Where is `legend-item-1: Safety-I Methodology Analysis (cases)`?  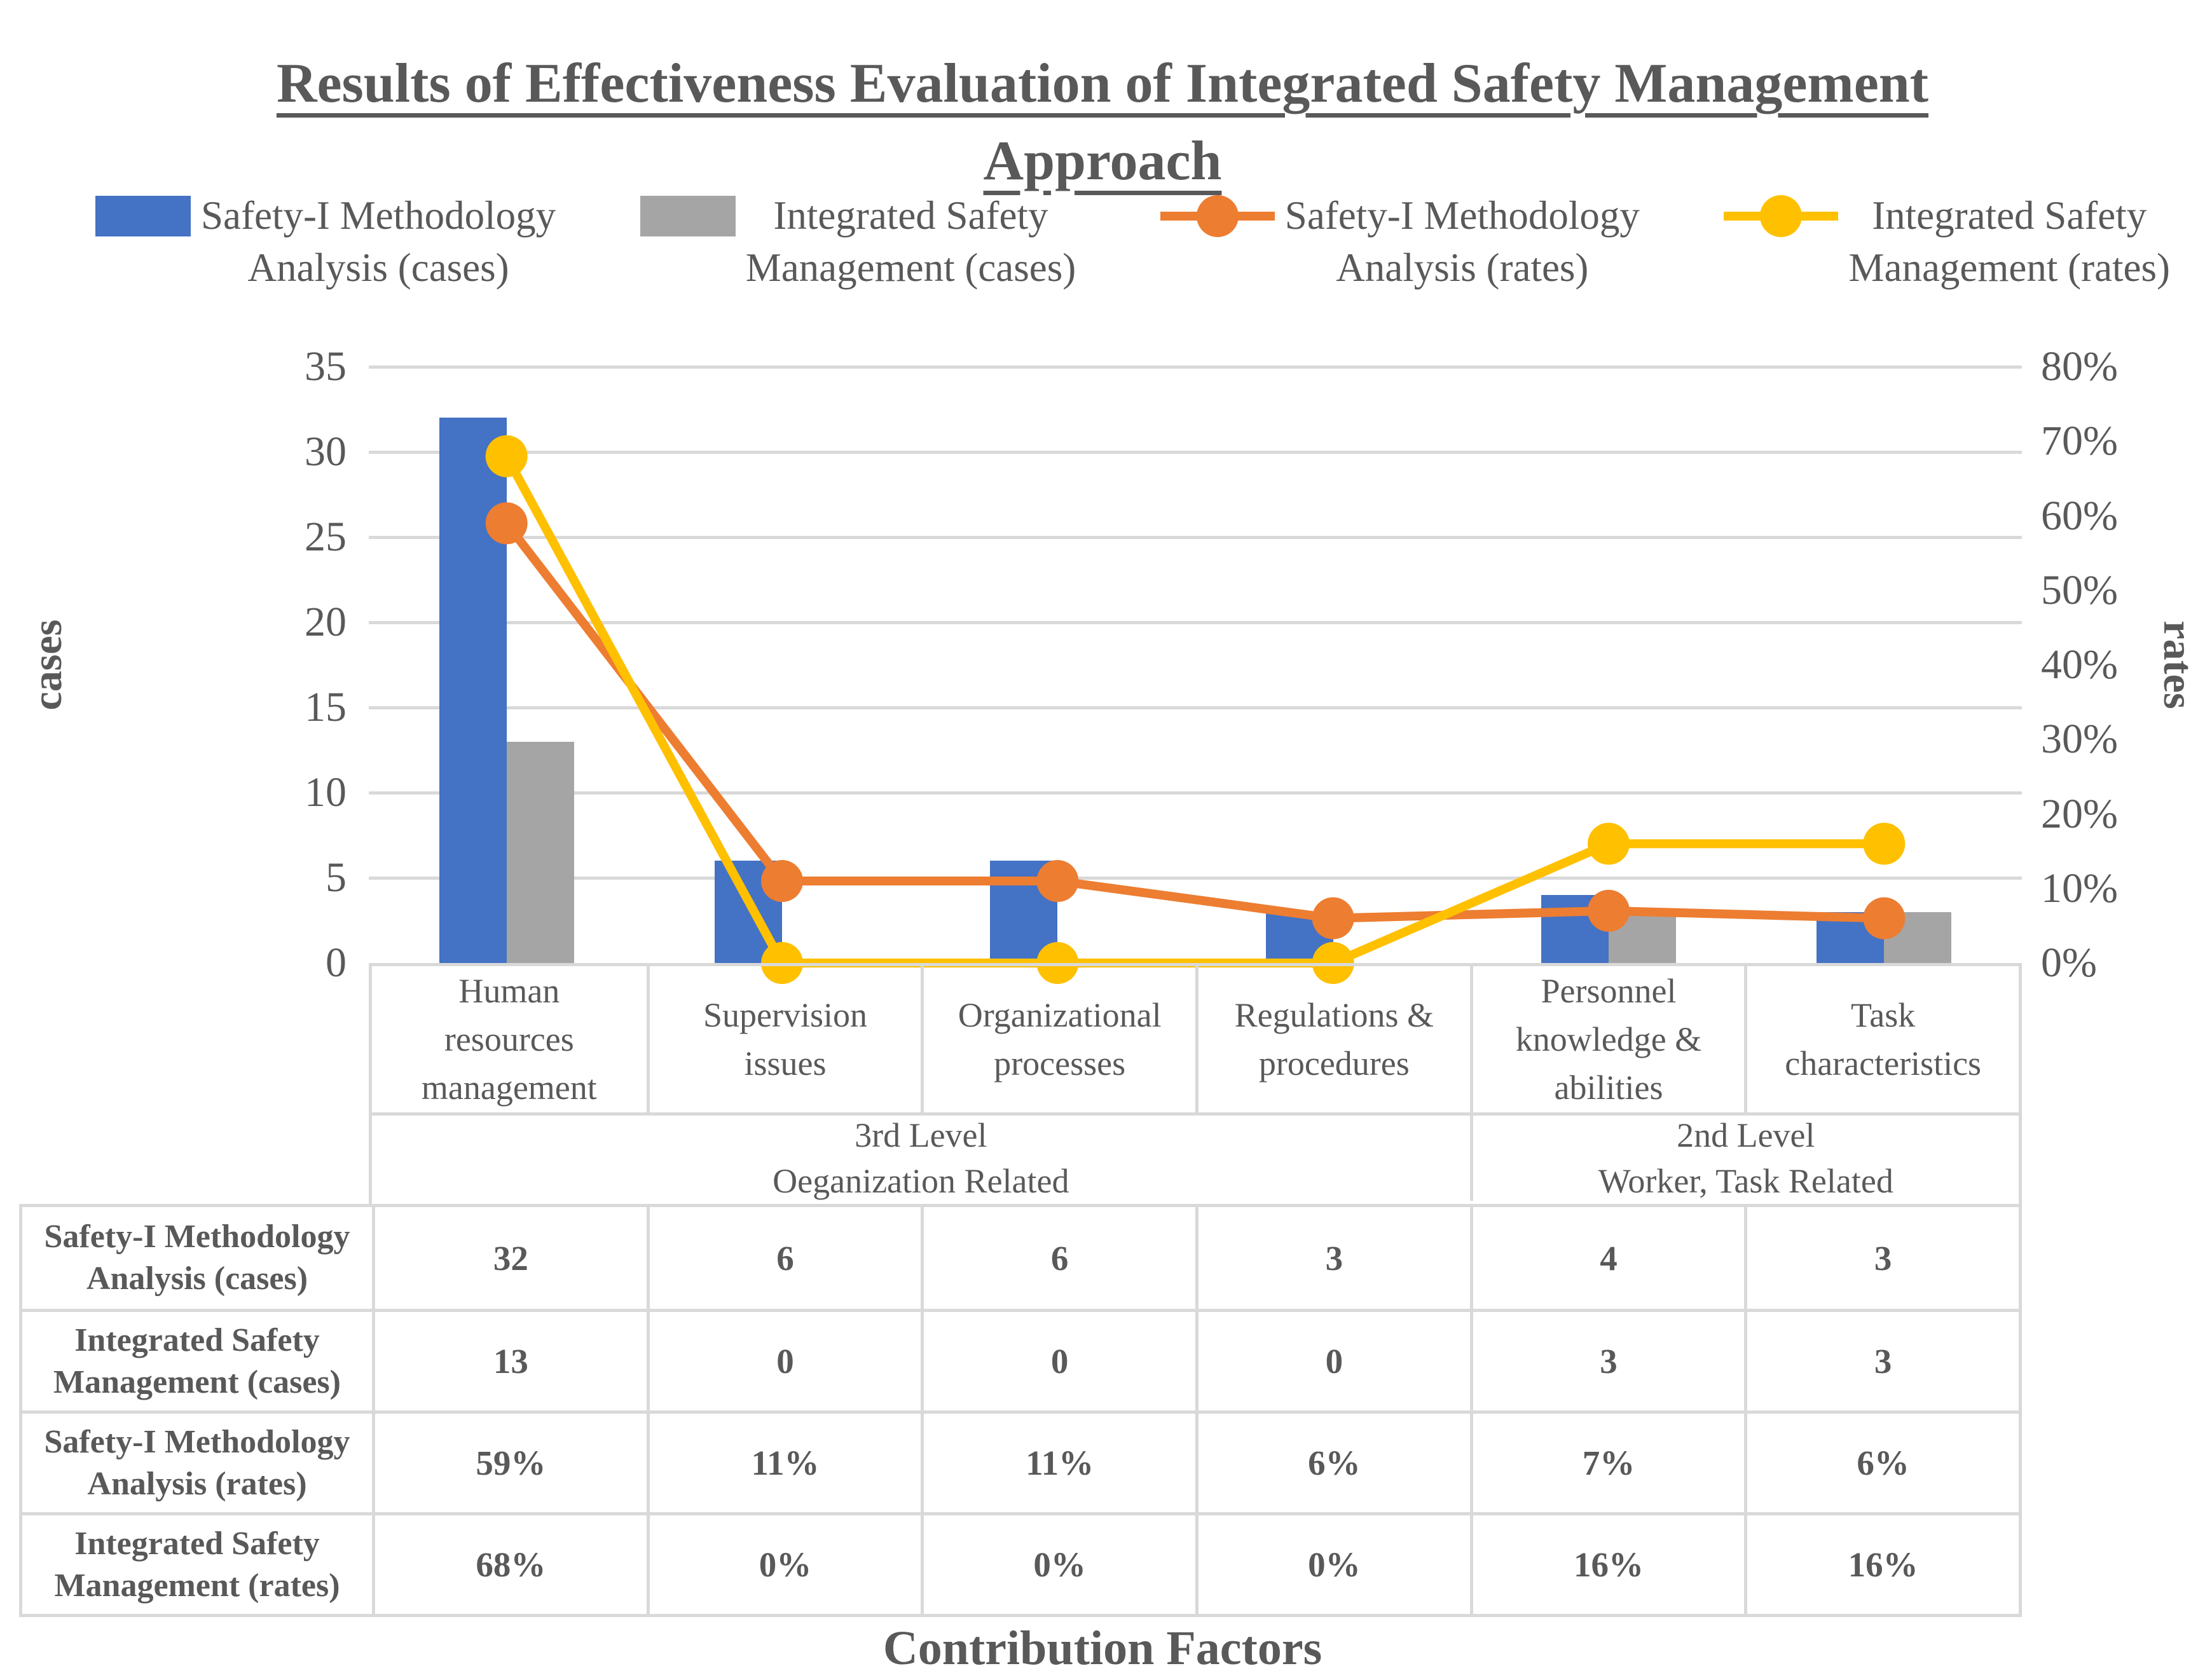
legend-item-1: Safety-I Methodology Analysis (cases) is located at coordinates (326, 241).